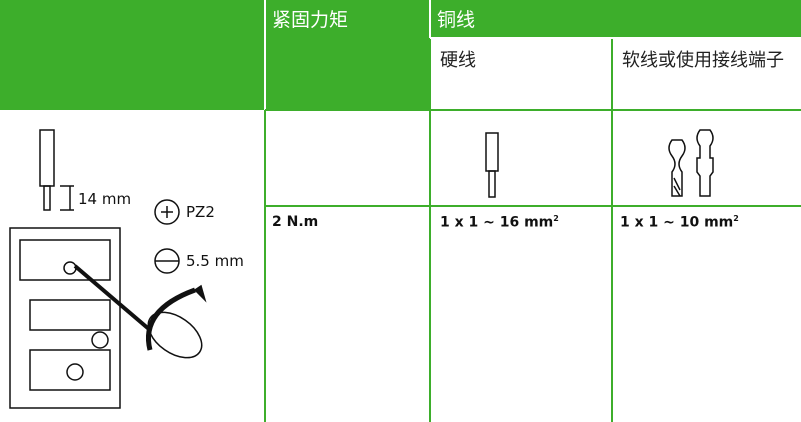 This screenshot has height=422, width=801. I want to click on solid-value: 1 x 1 ~ 16 mm2, so click(499, 222).